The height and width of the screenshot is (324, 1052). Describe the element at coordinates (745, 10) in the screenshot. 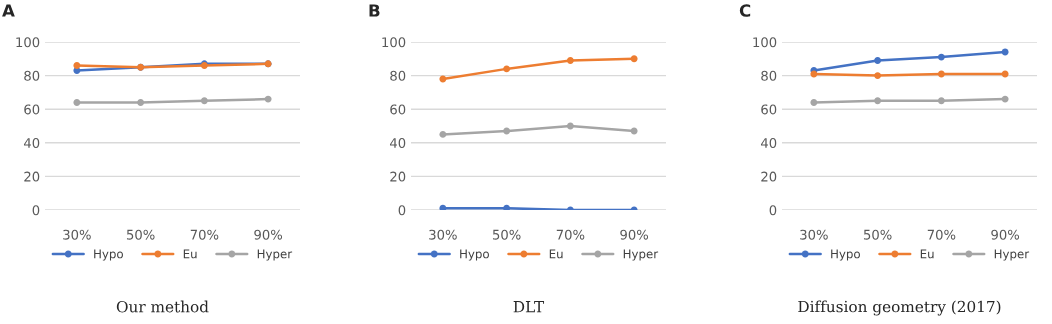

I see `chart-title: C` at that location.